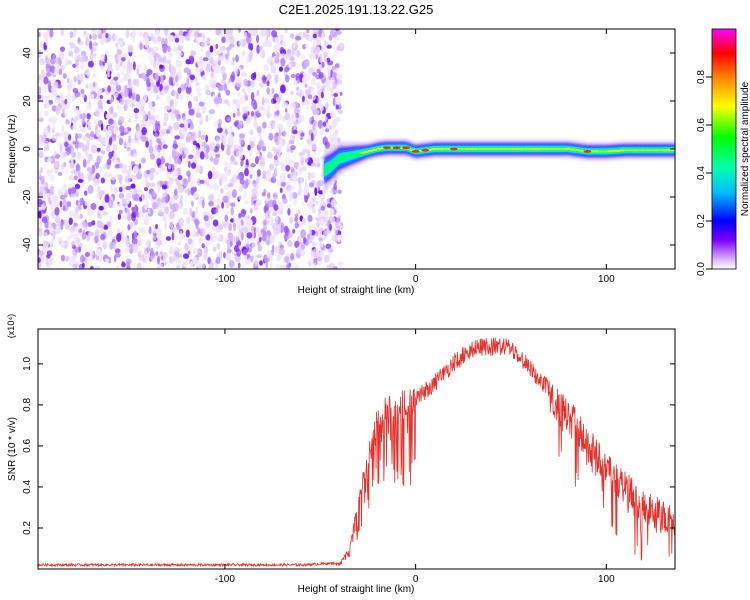 The height and width of the screenshot is (600, 750). I want to click on snr-x-axis-label: Height of straight line (km), so click(356, 589).